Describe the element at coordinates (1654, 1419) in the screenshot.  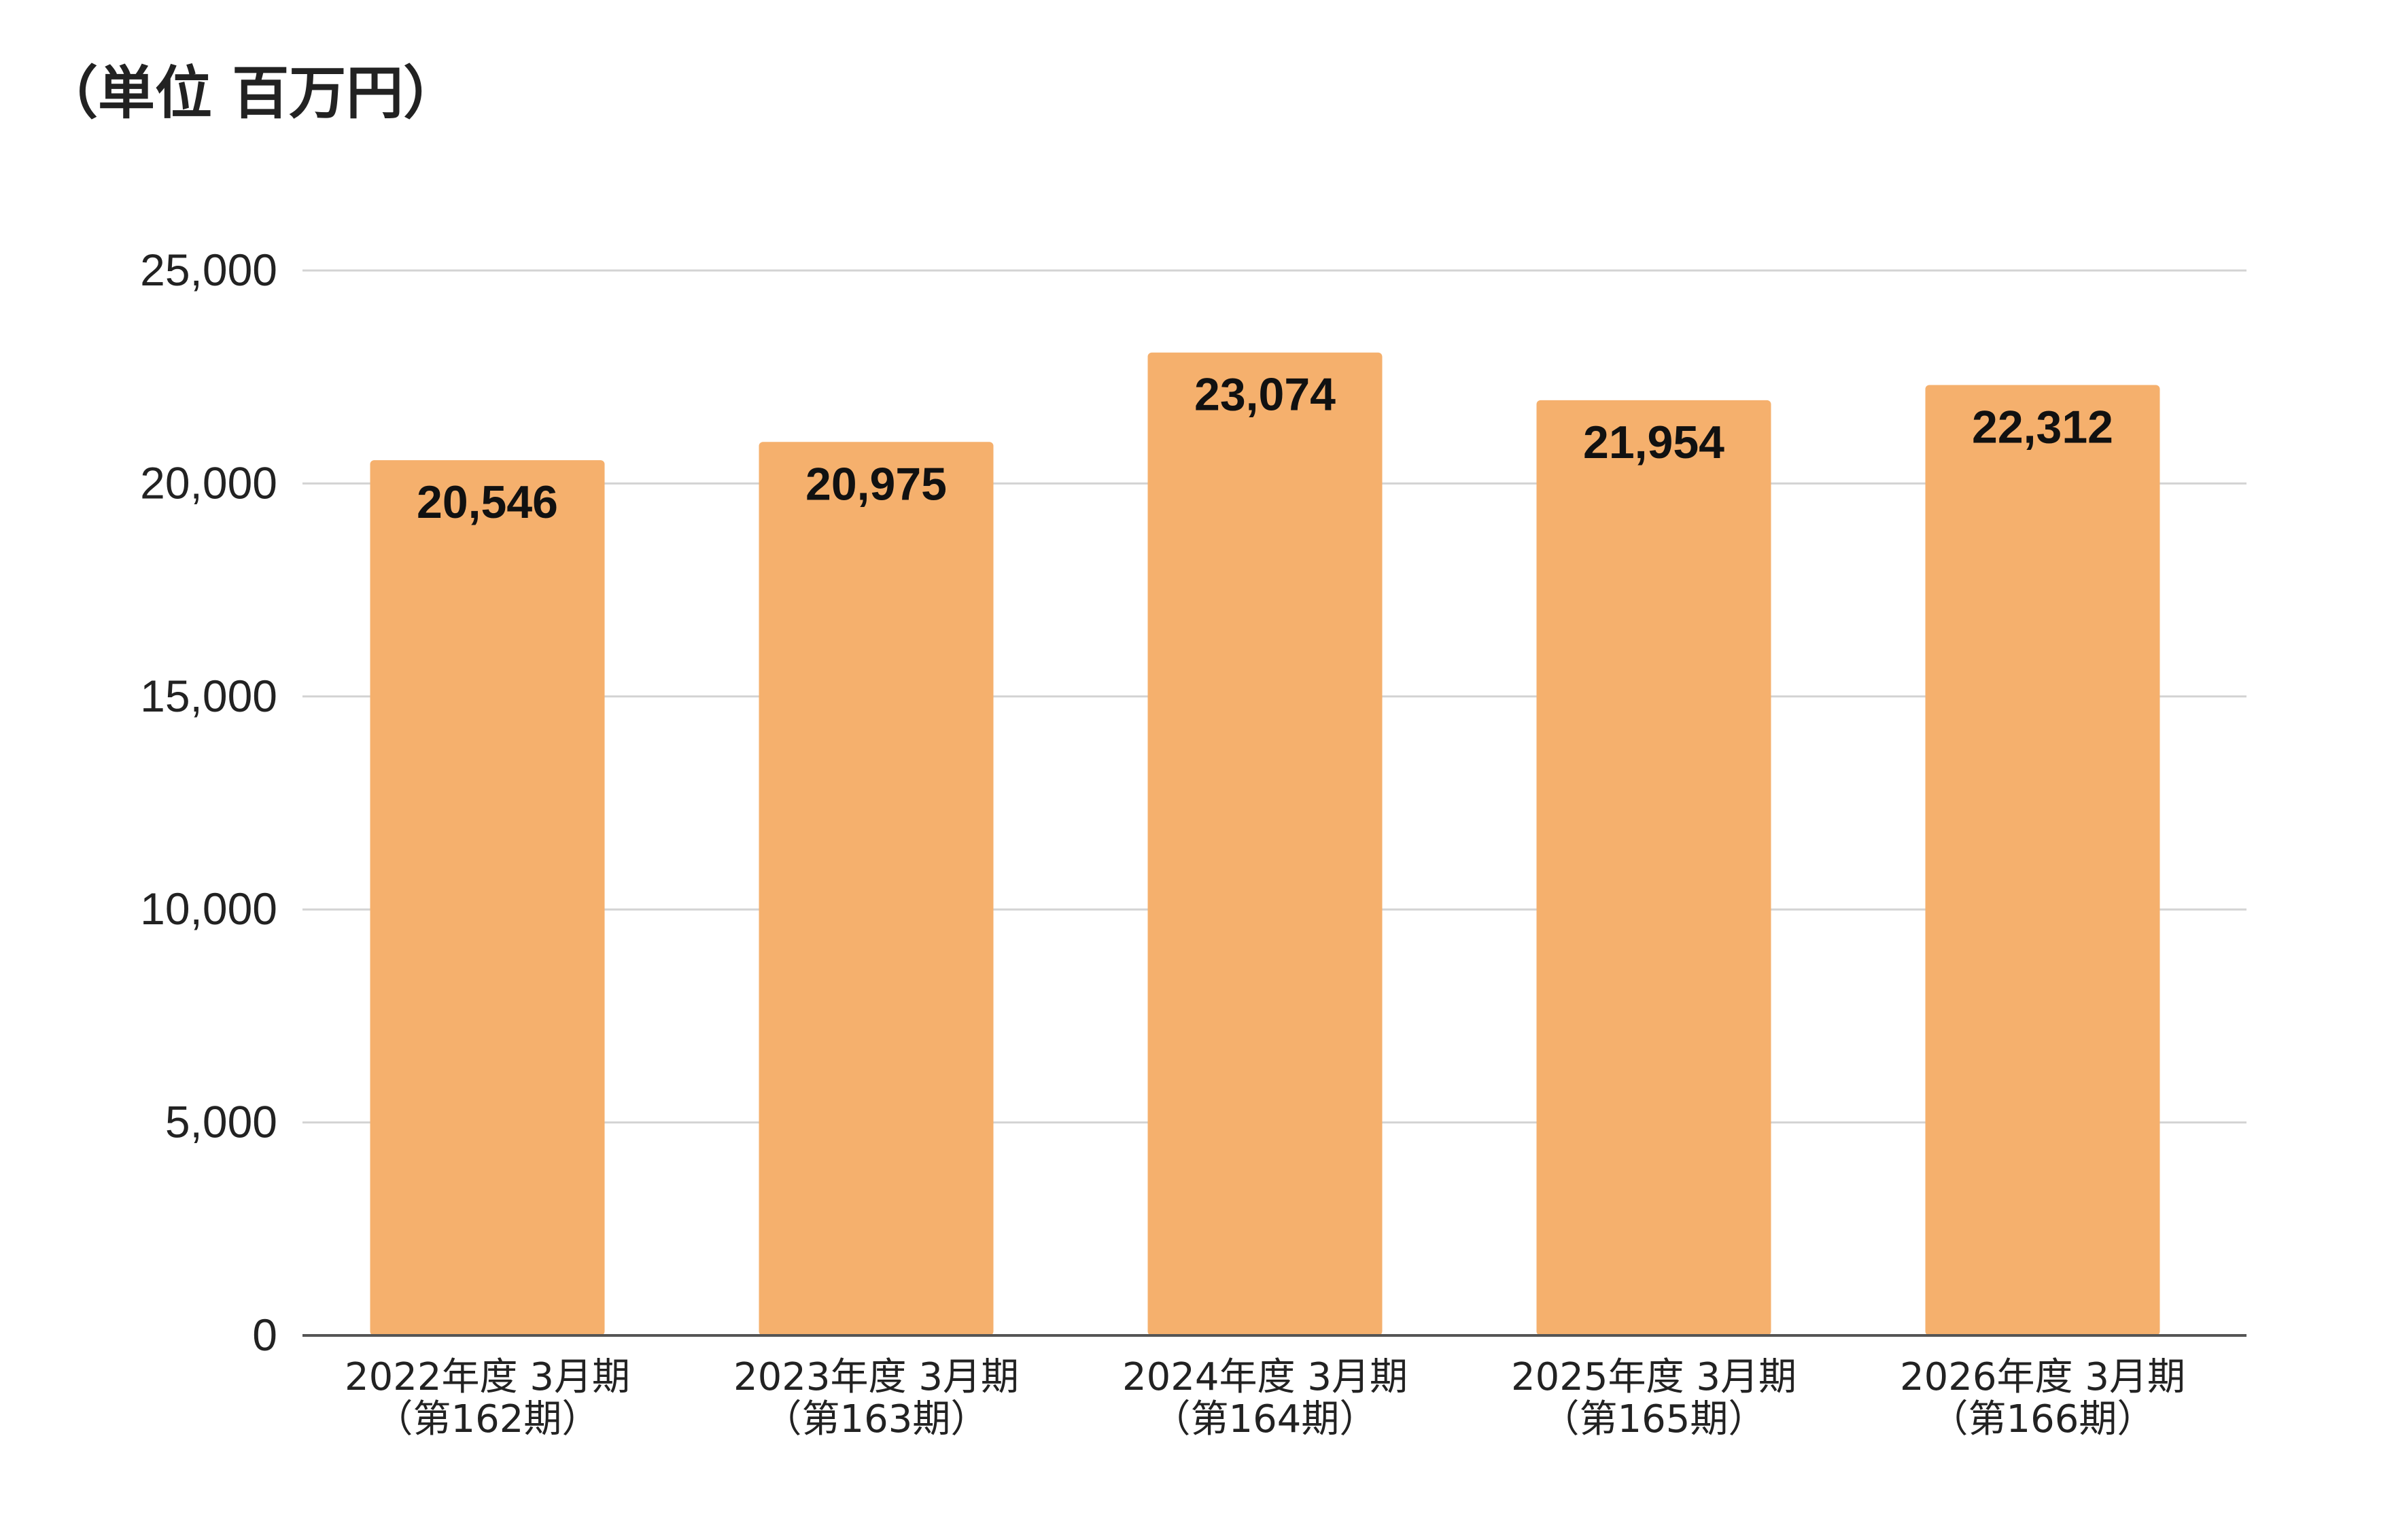
I see `x-tick-label: （第165期）` at that location.